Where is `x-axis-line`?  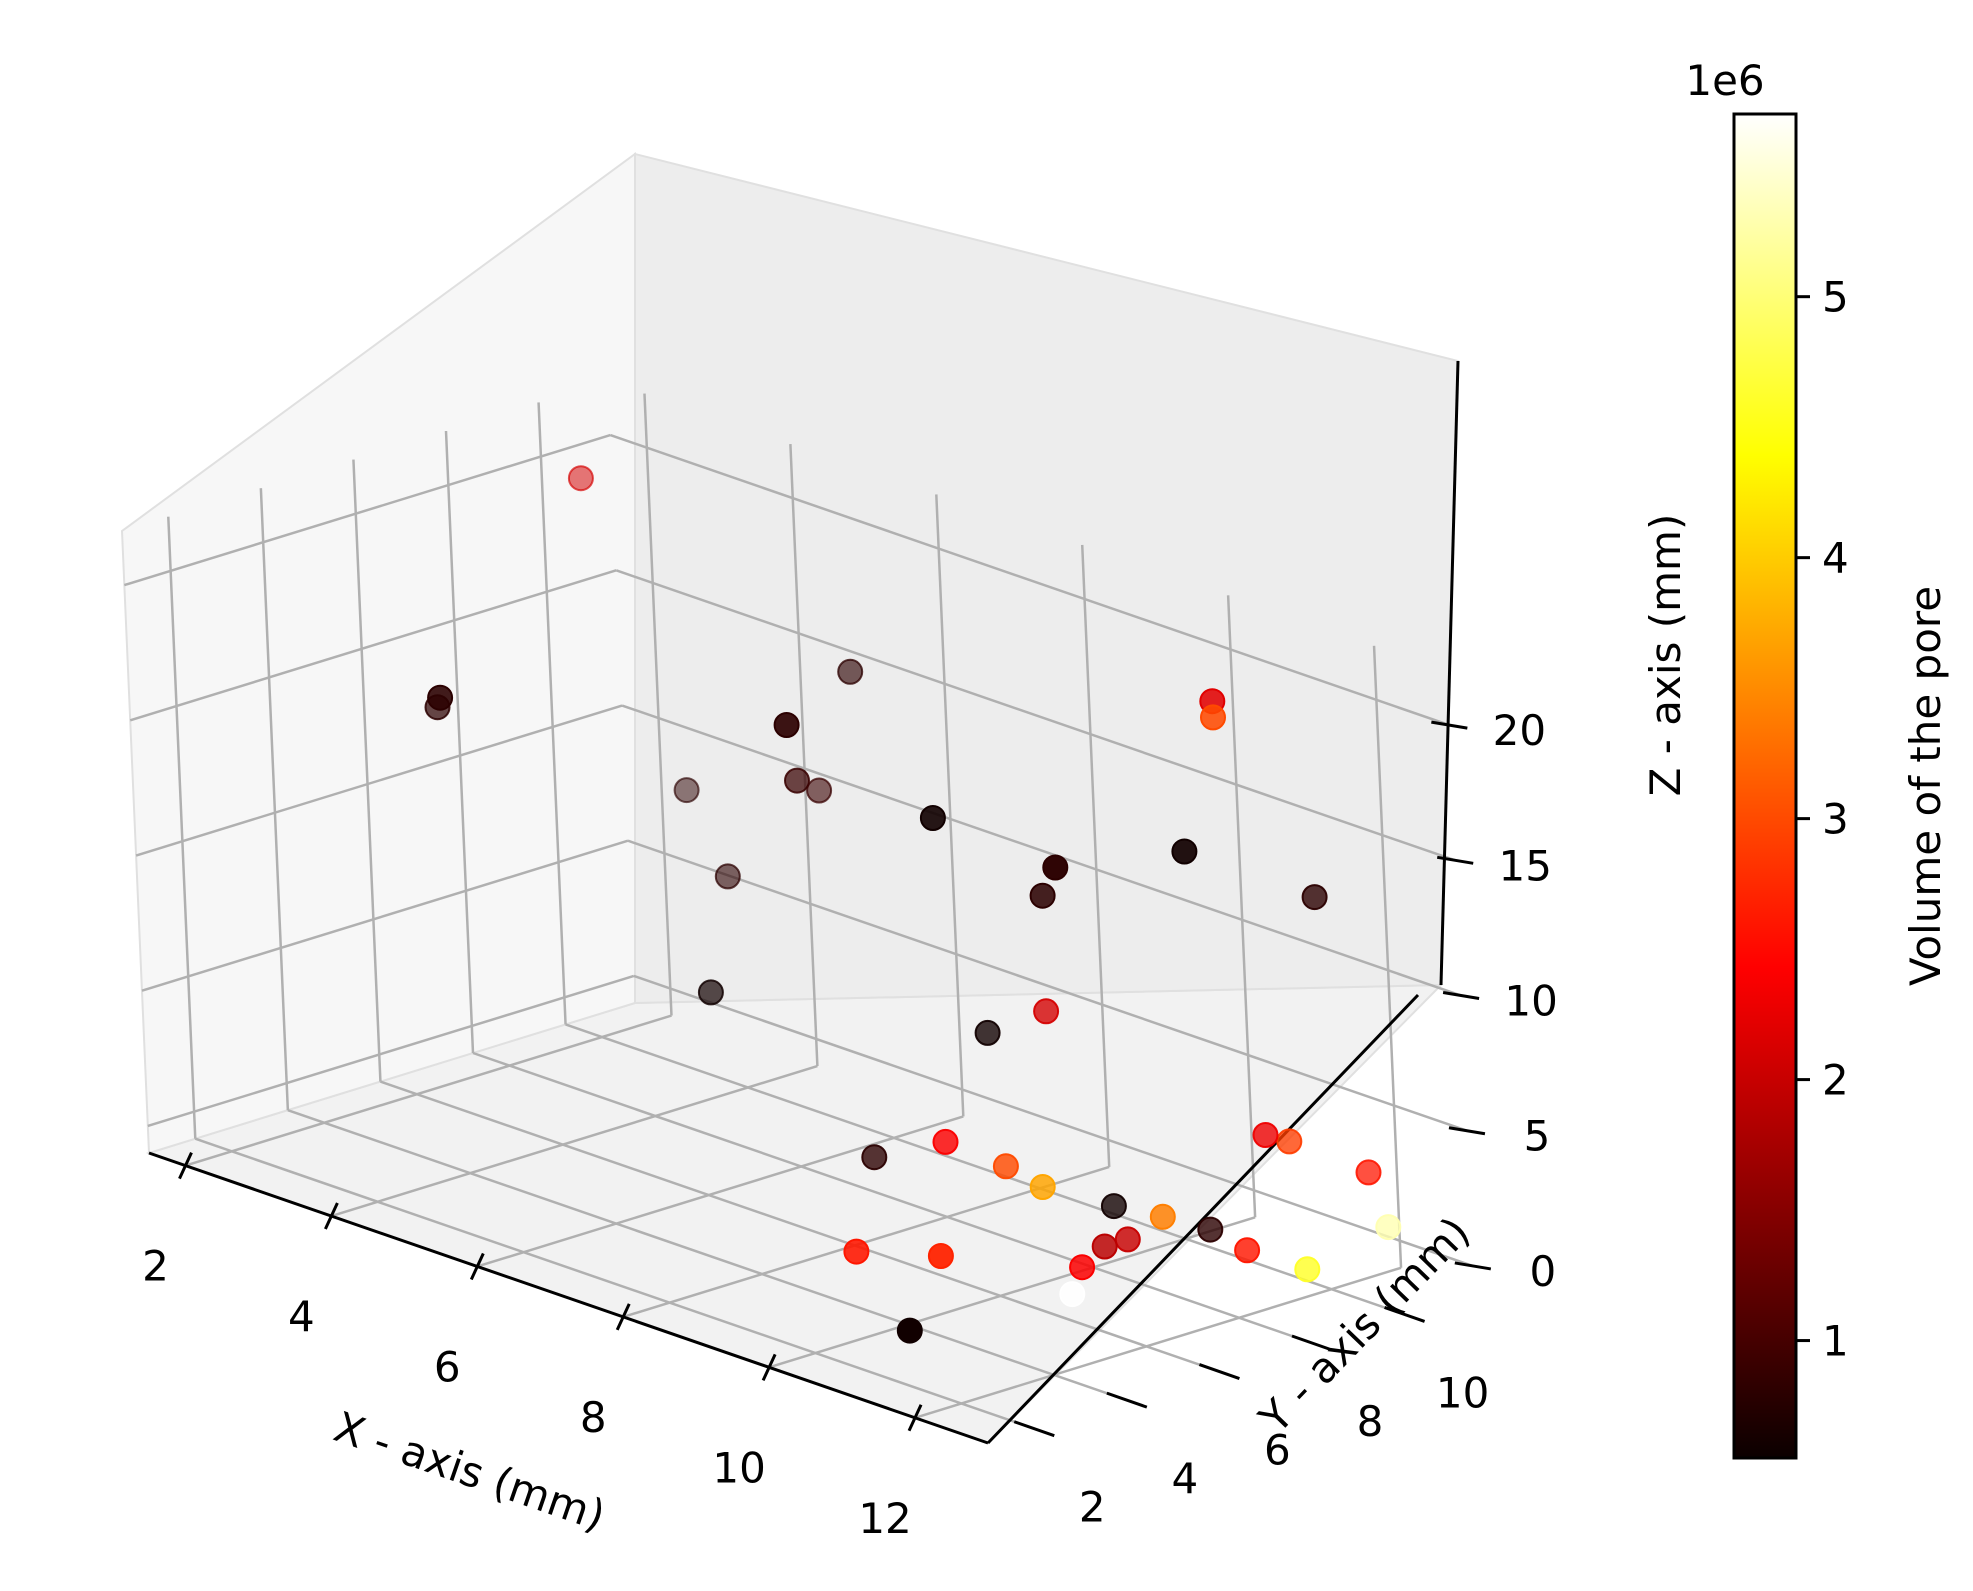
x-axis-line is located at coordinates (568, 1298).